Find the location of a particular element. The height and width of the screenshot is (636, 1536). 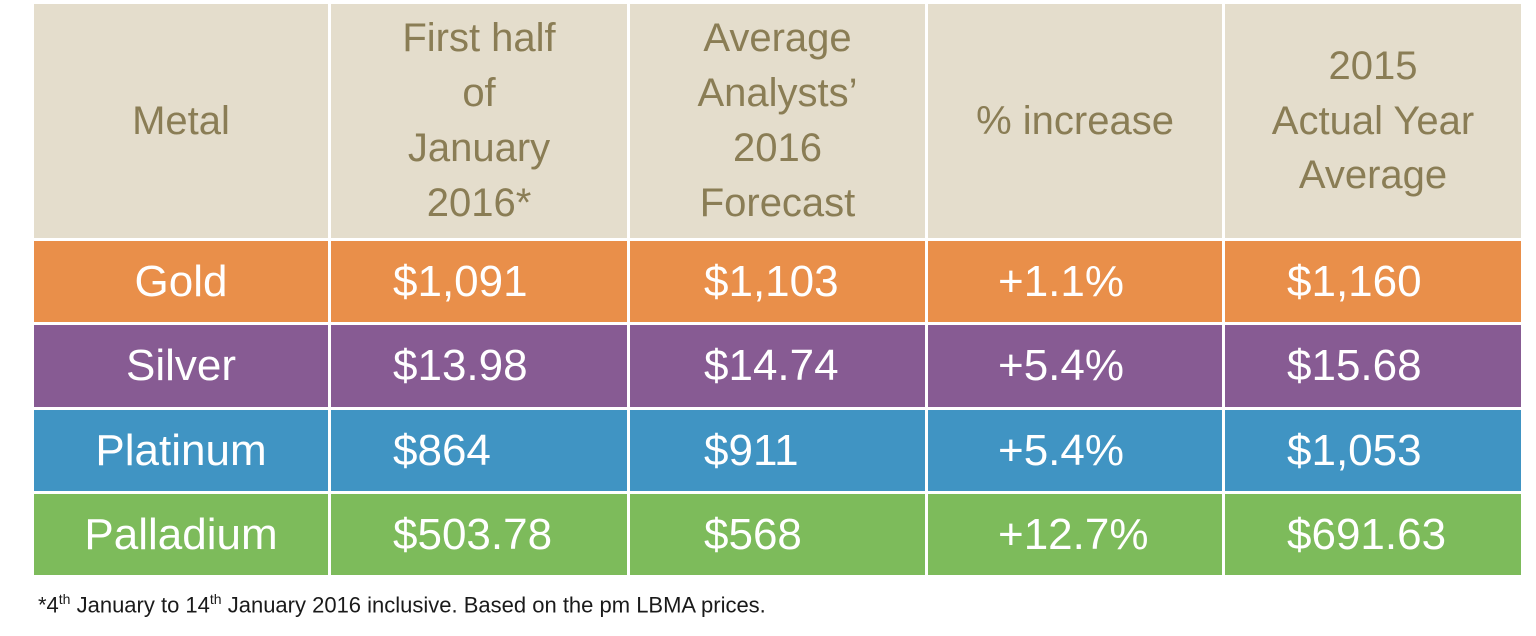

header-average-analysts-forecast: Average Analysts’ 2016 Forecast is located at coordinates (777, 121).